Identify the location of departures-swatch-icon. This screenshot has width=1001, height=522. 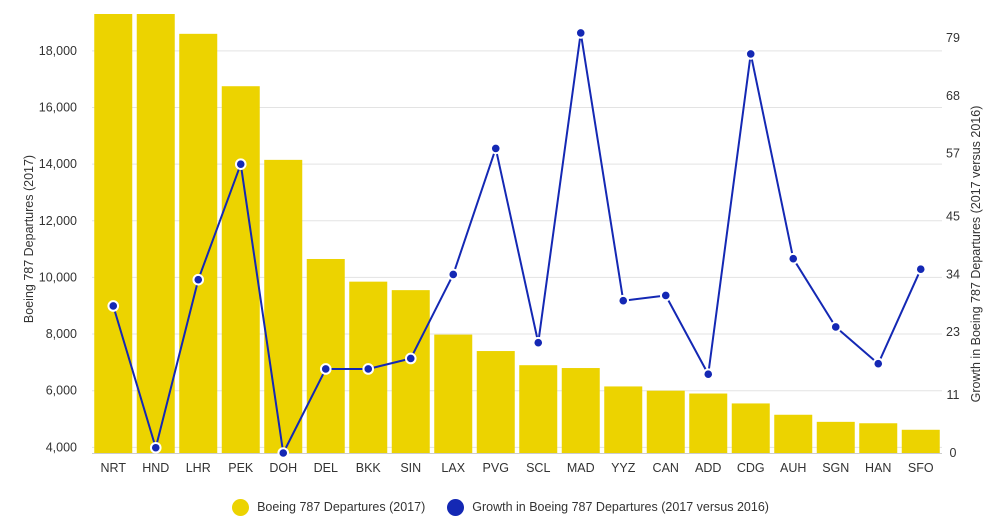
(241, 507).